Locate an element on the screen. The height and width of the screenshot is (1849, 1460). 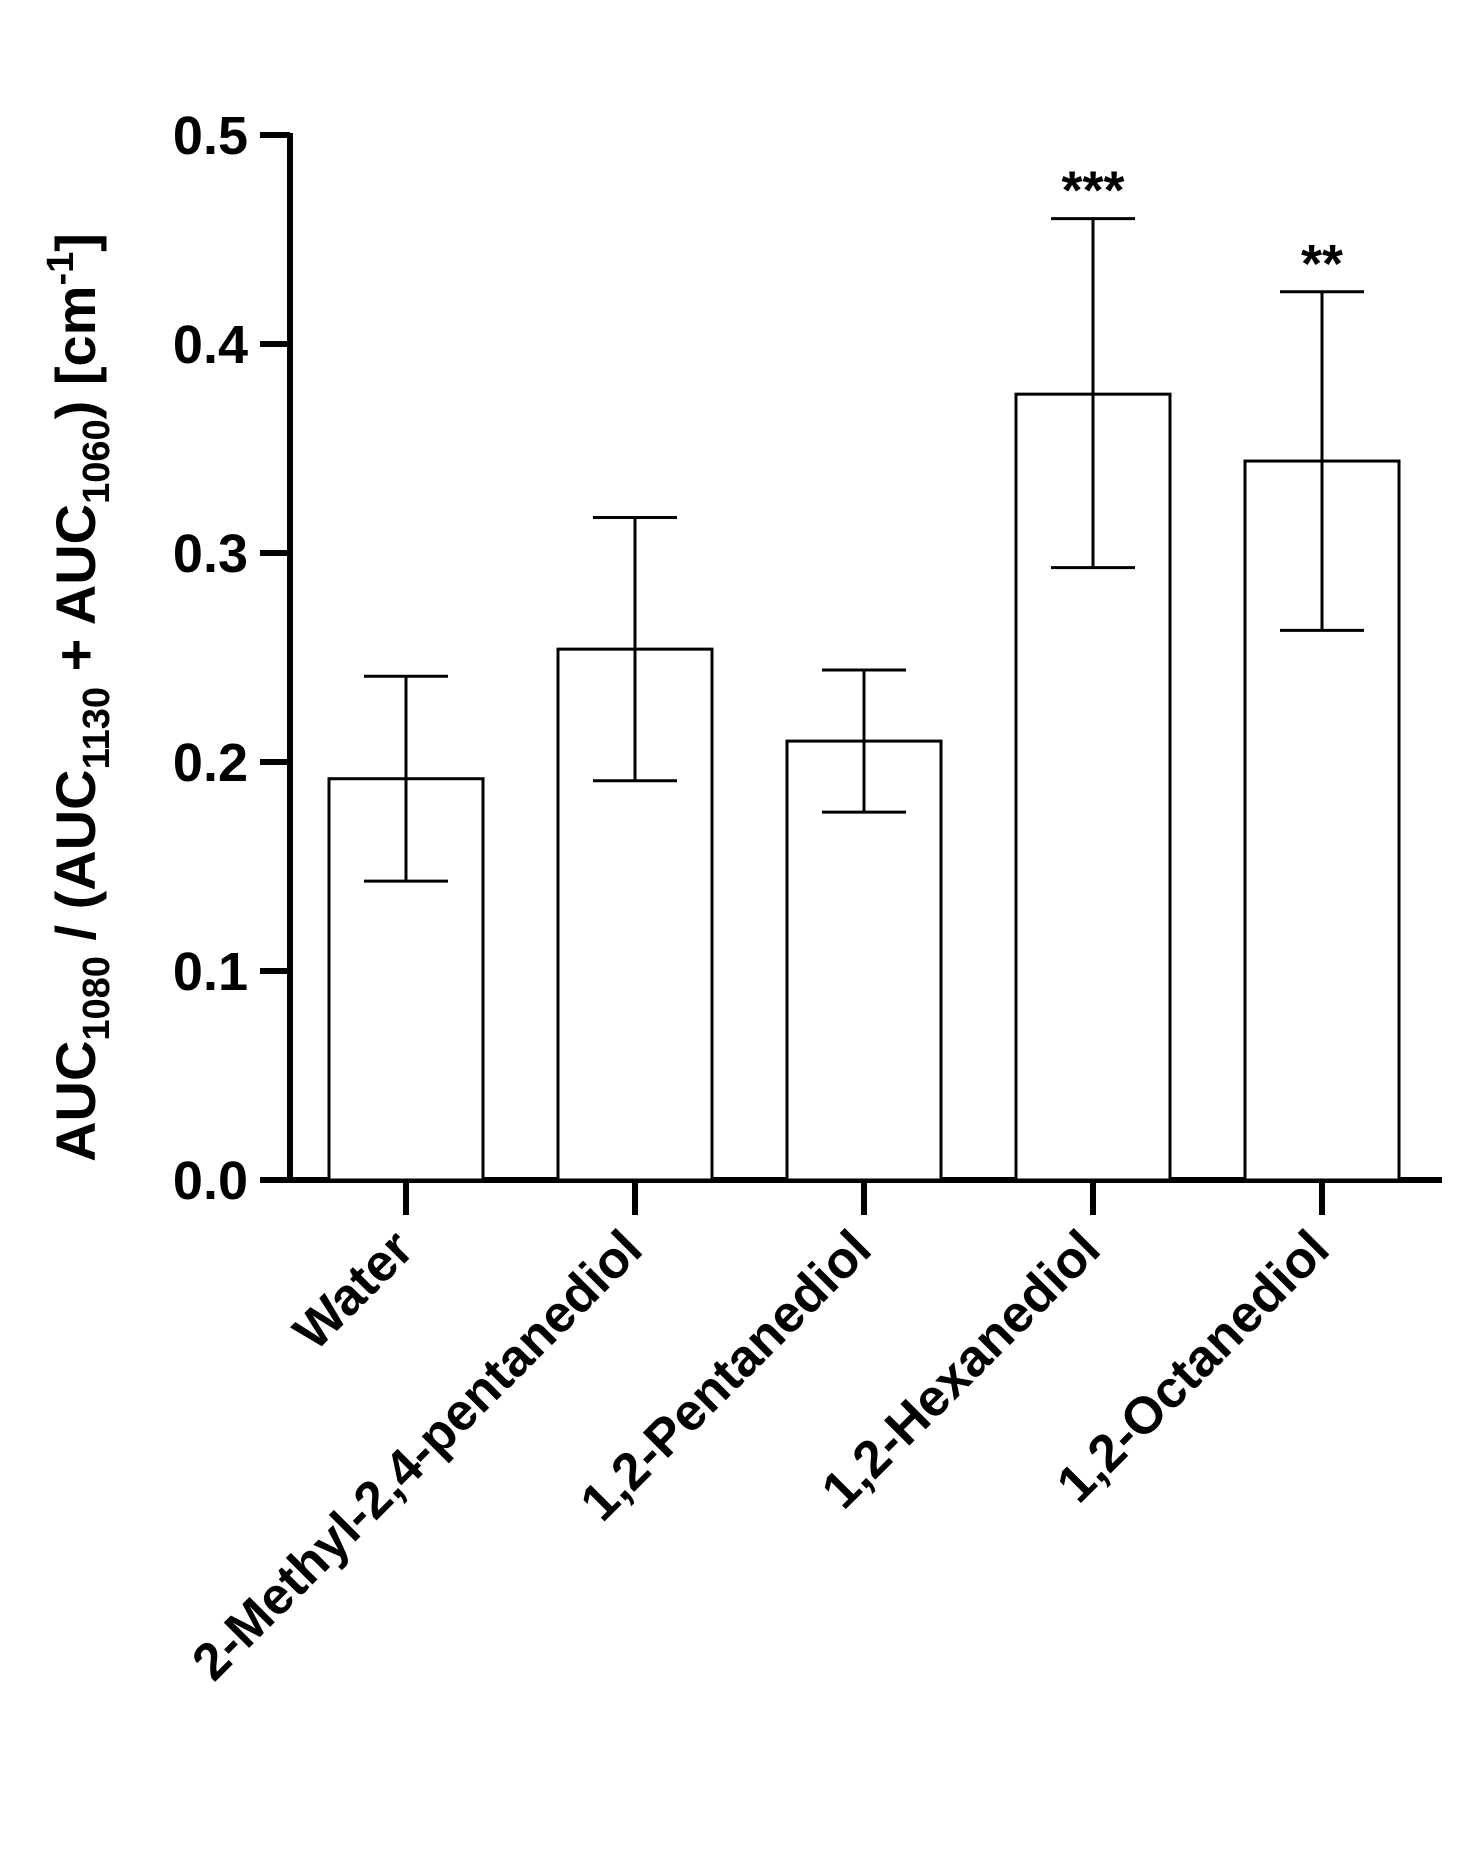
x-category-label: Water is located at coordinates (354, 1290).